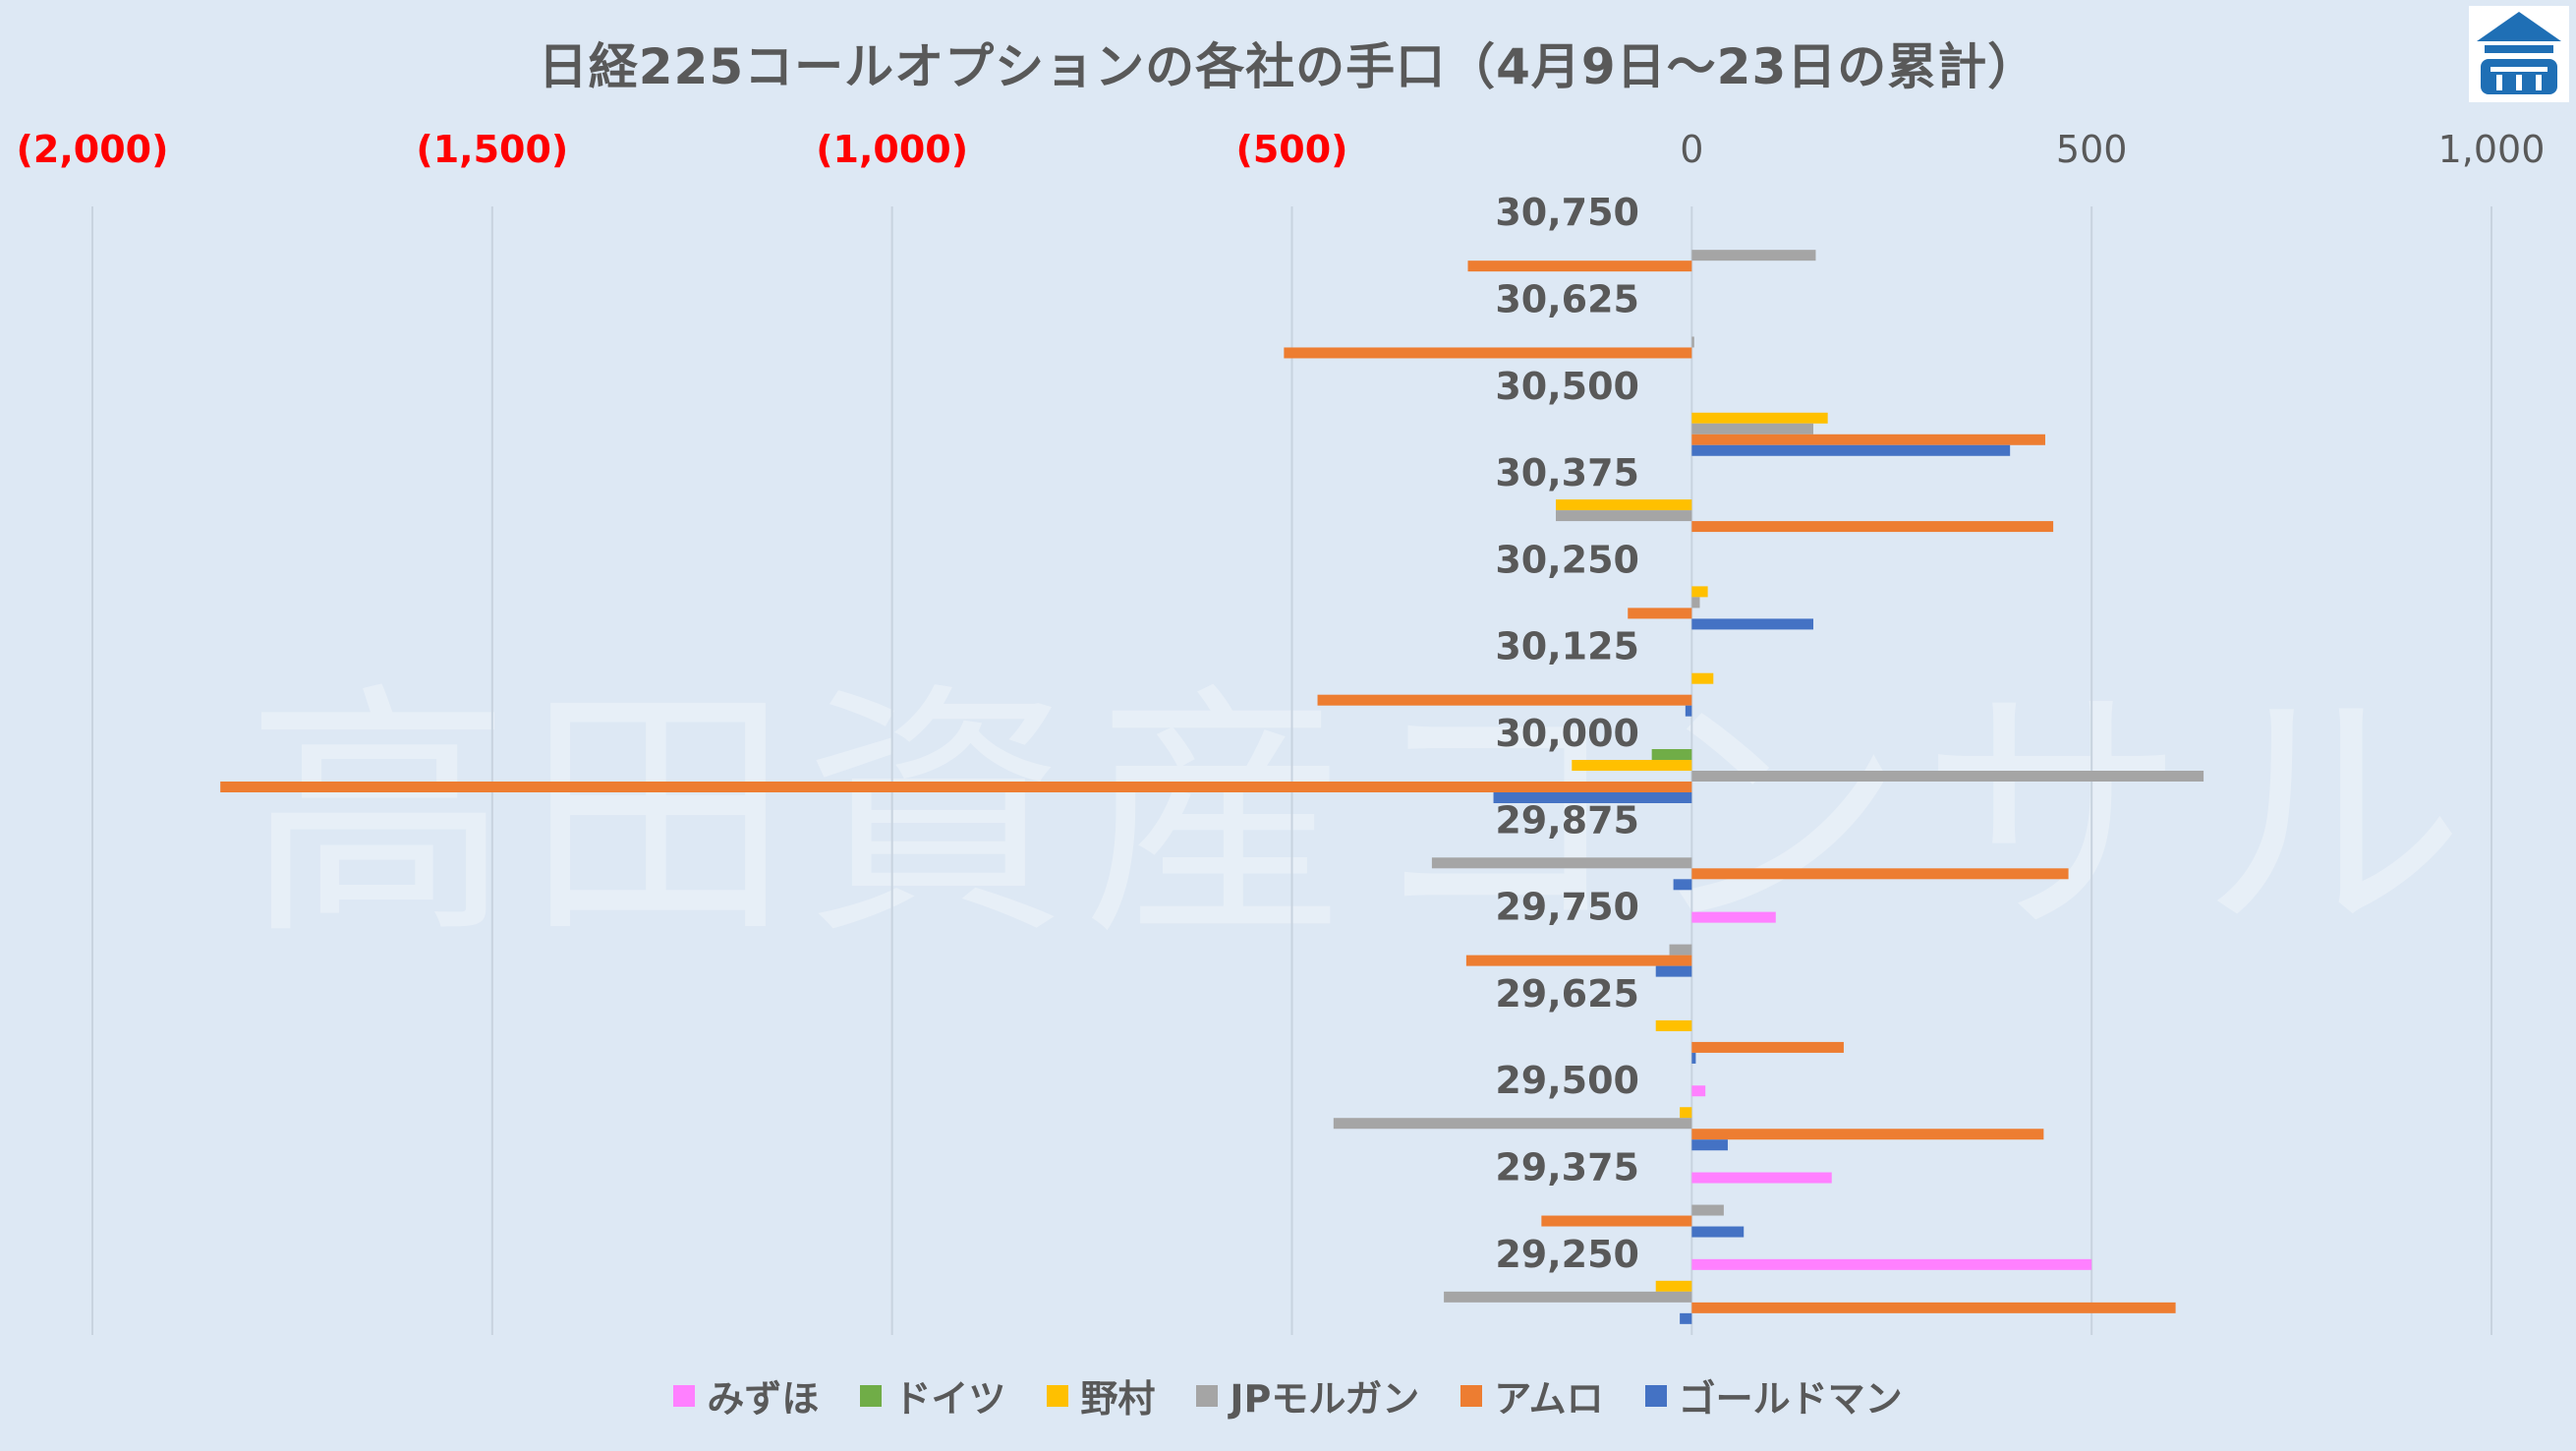 The height and width of the screenshot is (1451, 2576). I want to click on category-label: 29,250, so click(1567, 1254).